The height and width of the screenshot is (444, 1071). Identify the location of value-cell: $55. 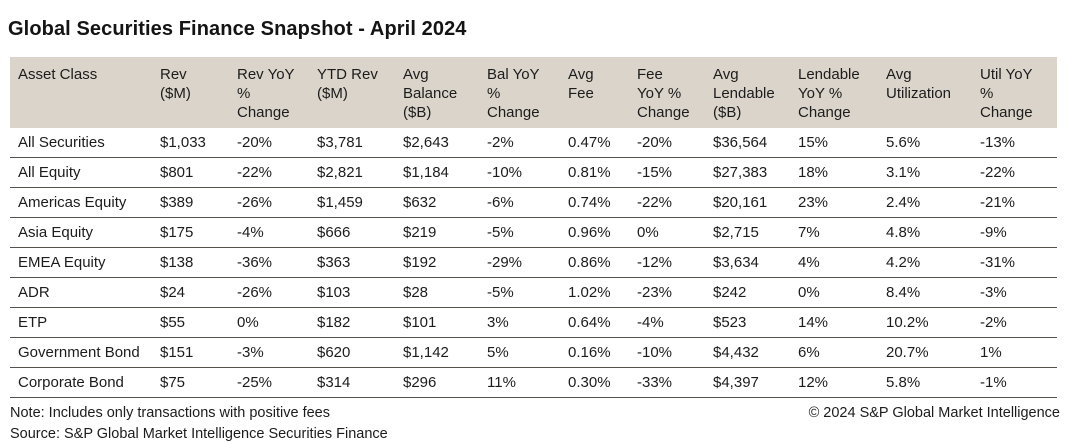
(198, 322).